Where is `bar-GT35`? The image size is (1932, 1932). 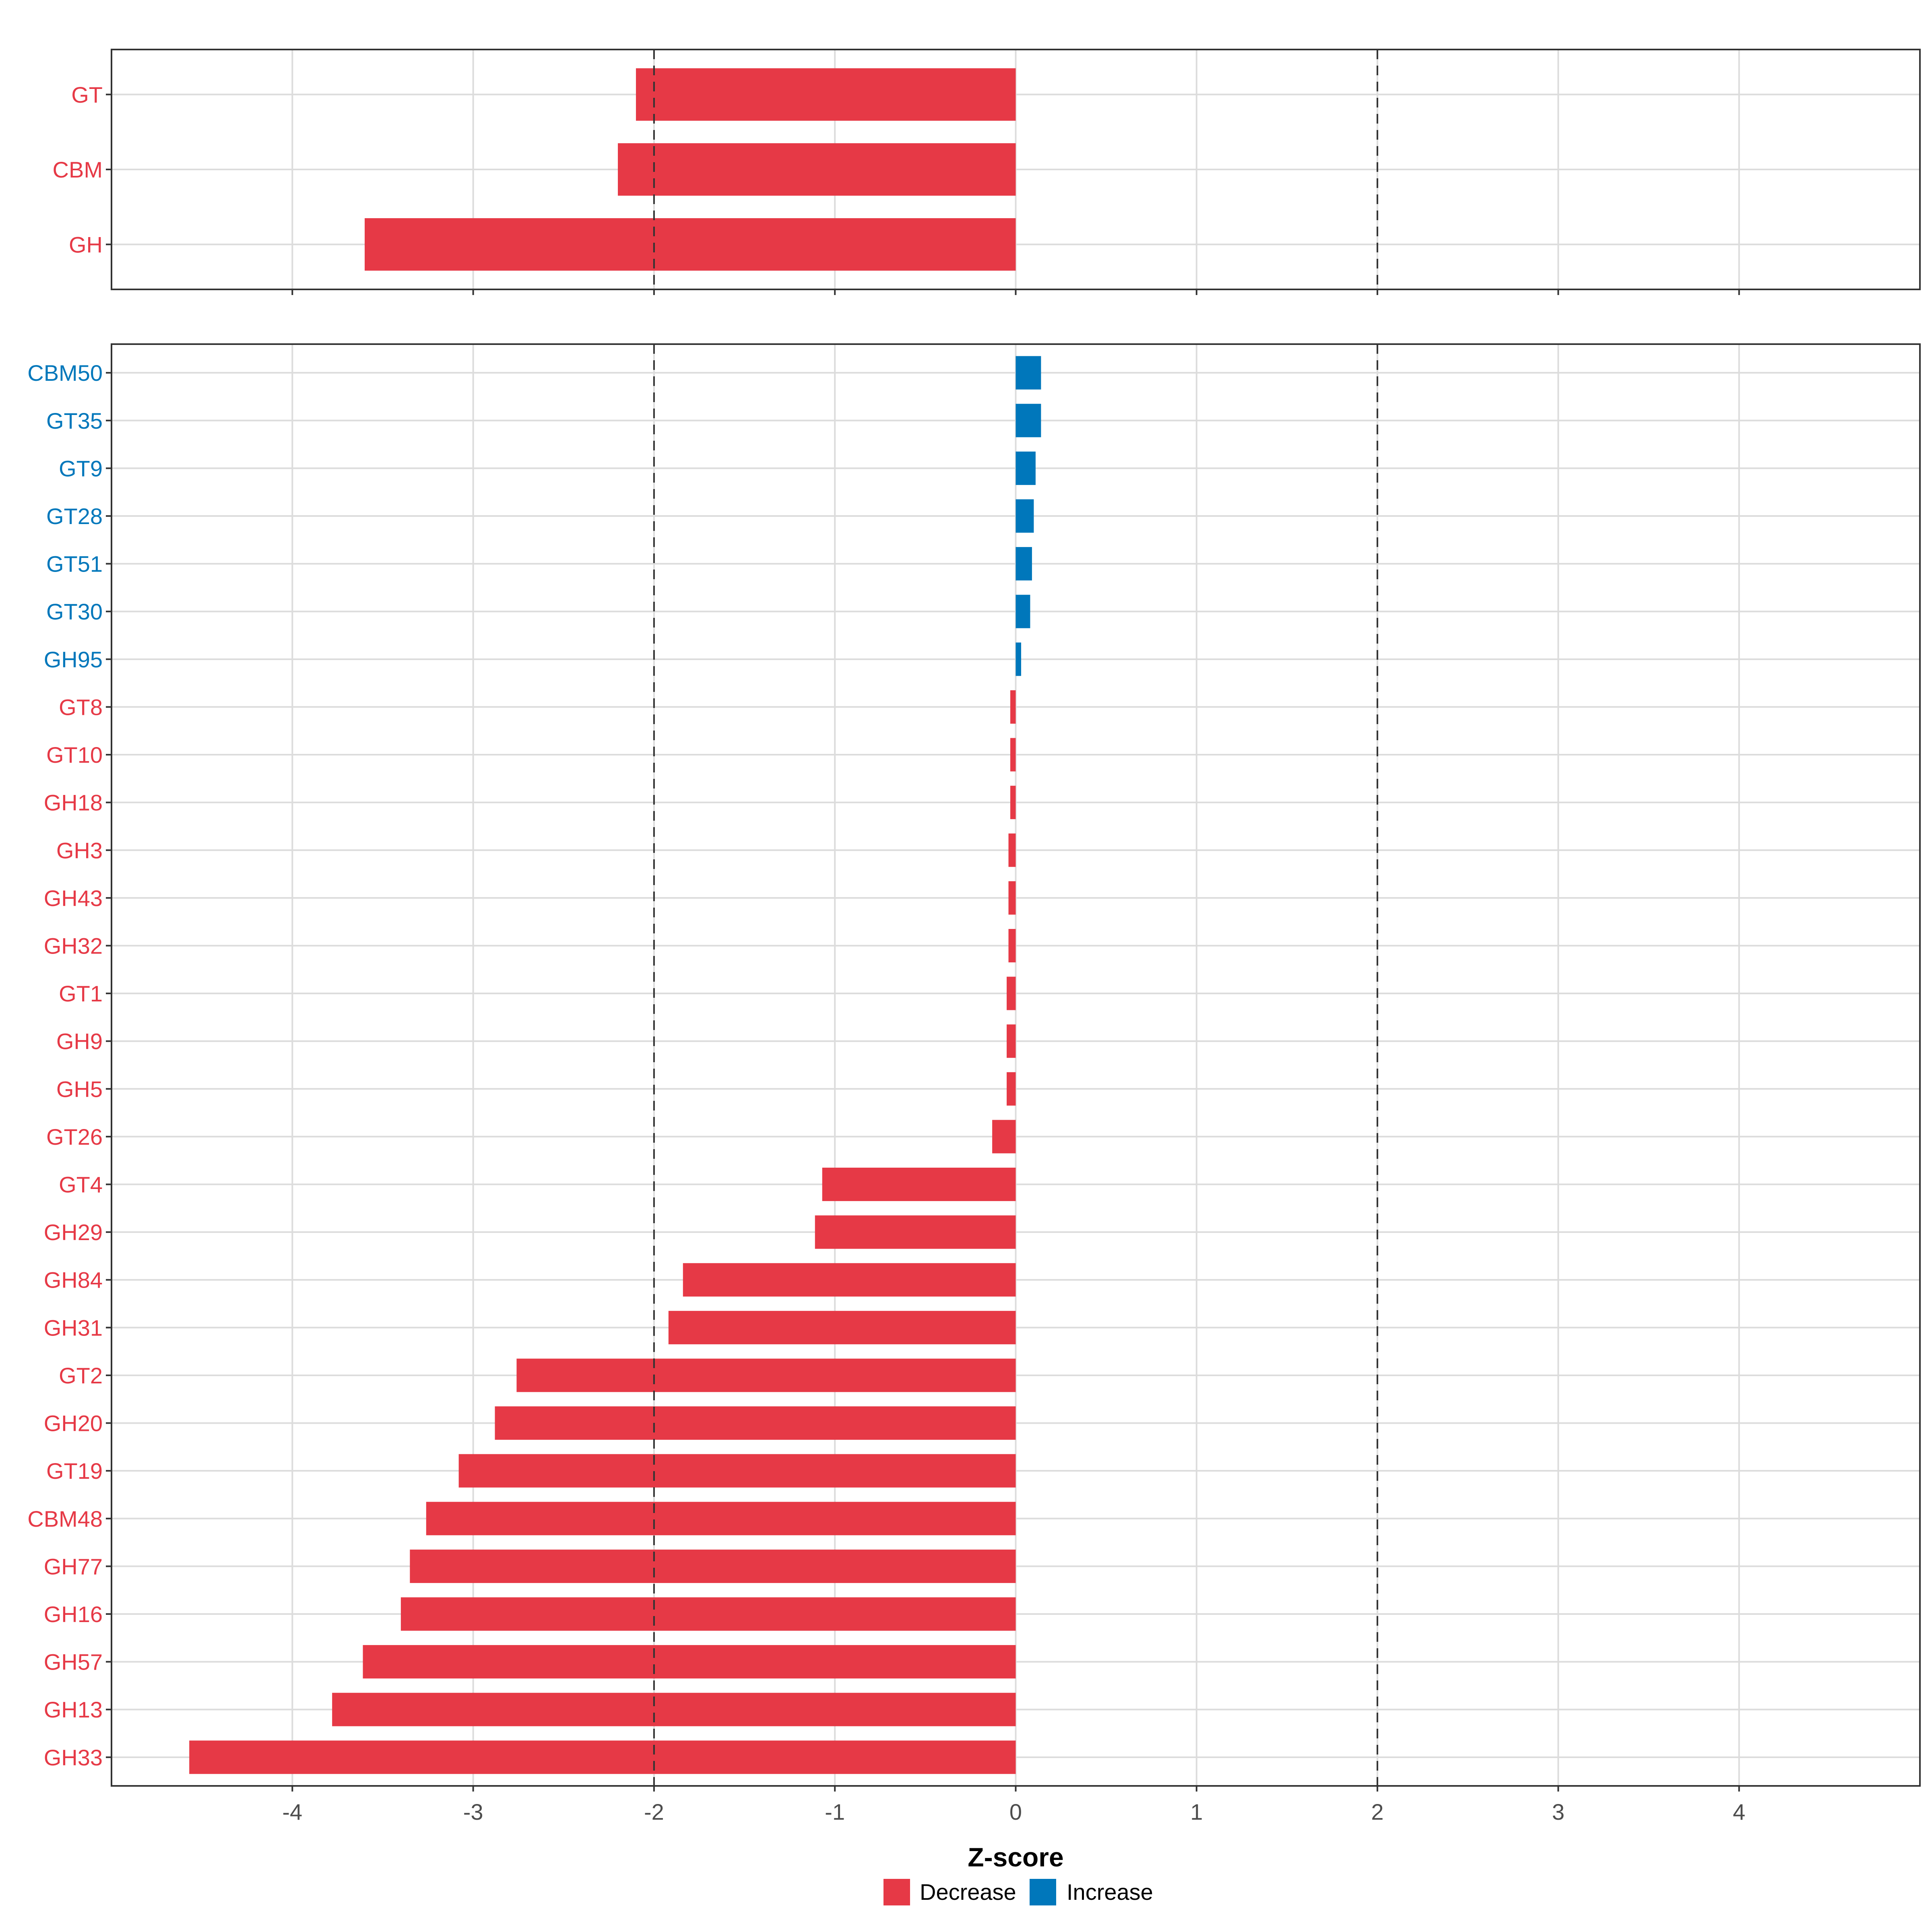 bar-GT35 is located at coordinates (1028, 421).